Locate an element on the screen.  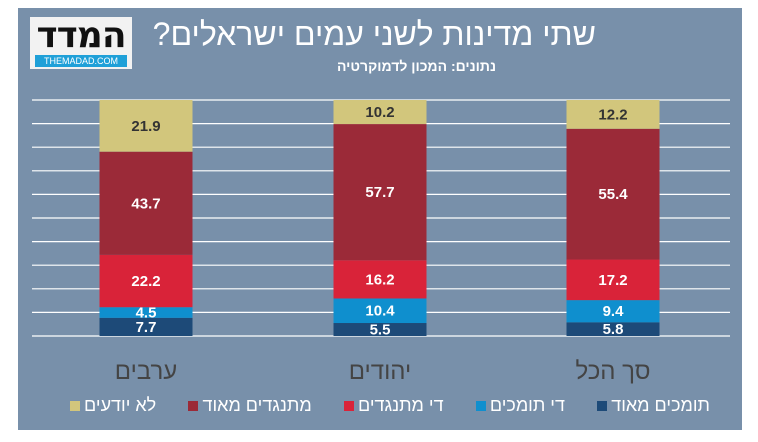
data-label: 9.4 is located at coordinates (614, 311).